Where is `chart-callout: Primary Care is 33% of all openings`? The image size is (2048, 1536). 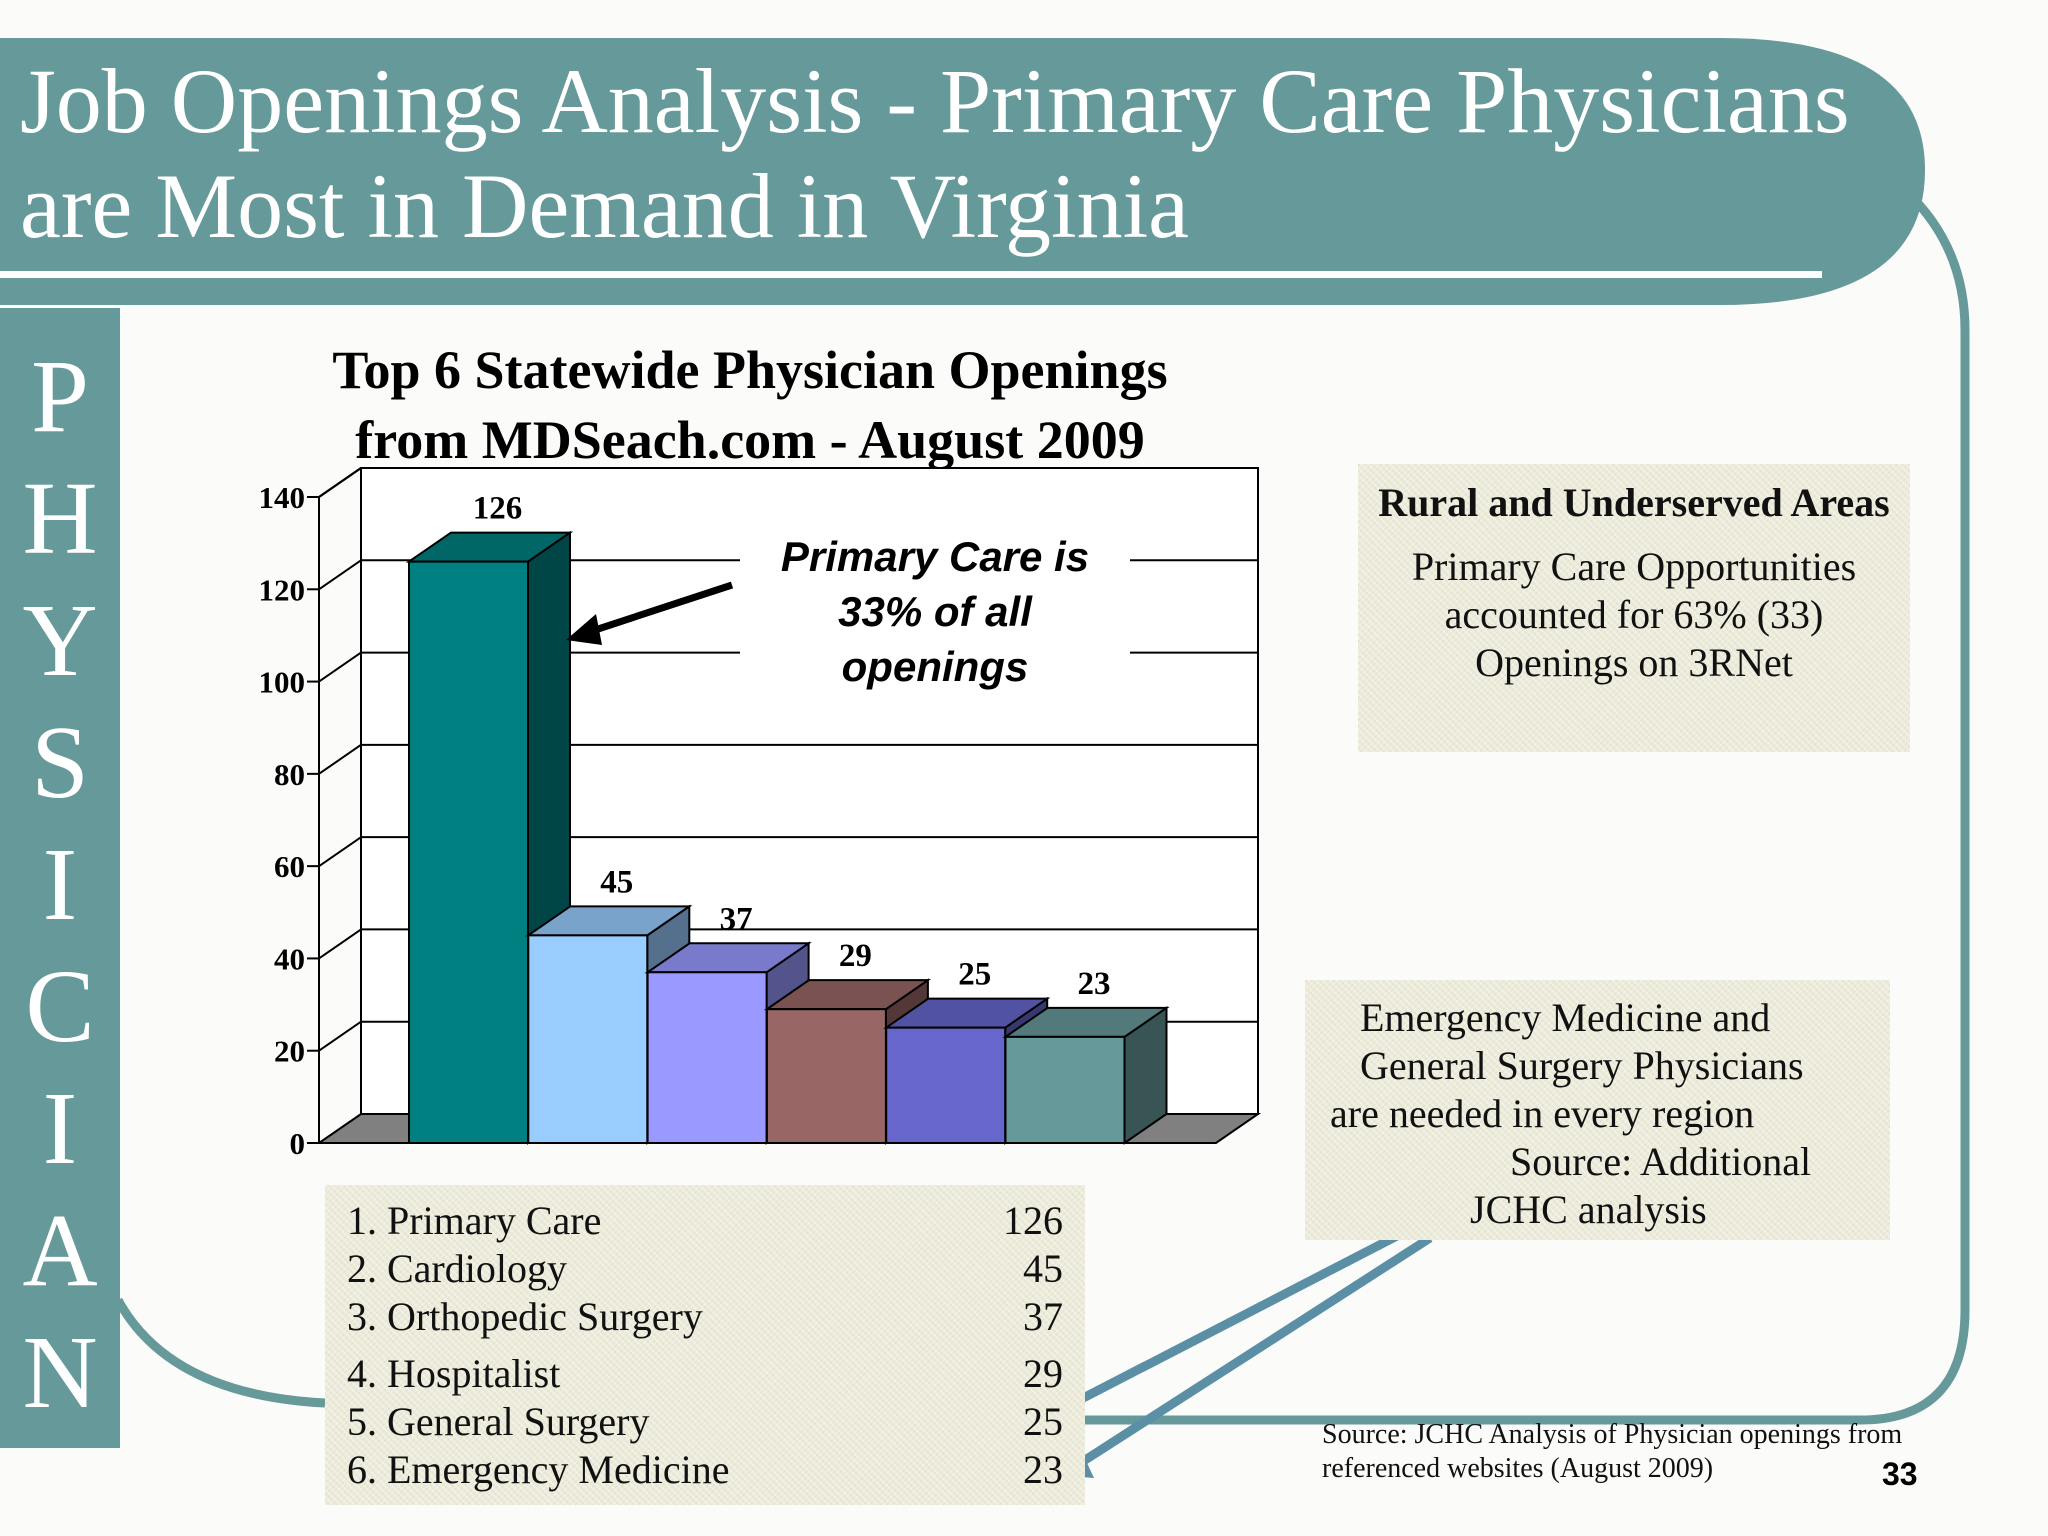 chart-callout: Primary Care is 33% of all openings is located at coordinates (935, 611).